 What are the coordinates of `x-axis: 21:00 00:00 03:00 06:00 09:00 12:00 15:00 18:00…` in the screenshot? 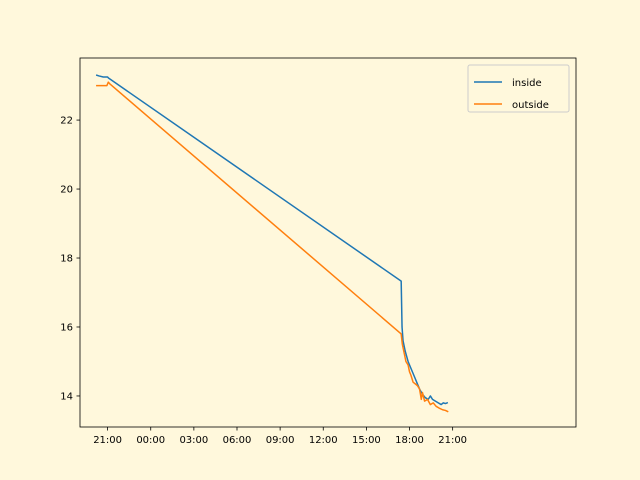 It's located at (280, 436).